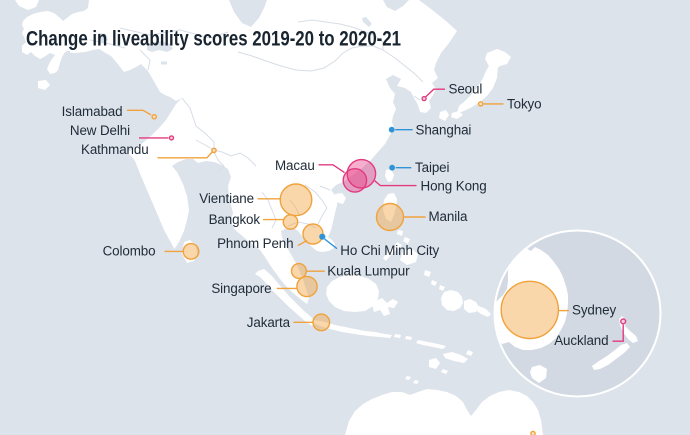 This screenshot has height=435, width=690. I want to click on svg-text: Shanghai, so click(444, 129).